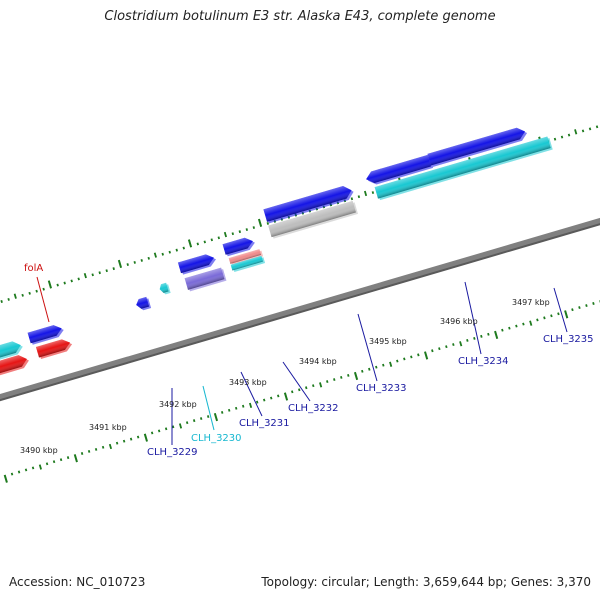  What do you see at coordinates (172, 452) in the screenshot?
I see `gene-label-clh-3229: CLH_3229` at bounding box center [172, 452].